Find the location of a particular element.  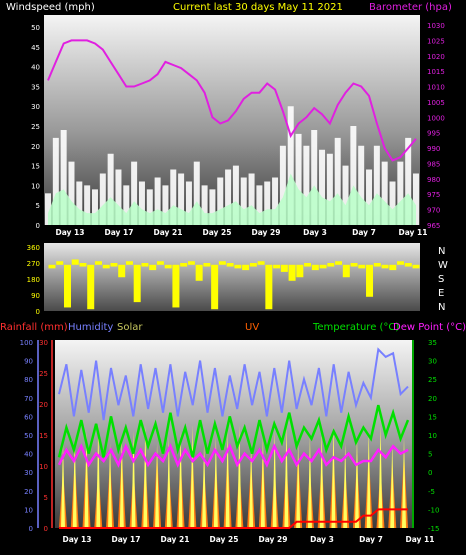

barometer-tick-label: 990 is located at coordinates (433, 149).